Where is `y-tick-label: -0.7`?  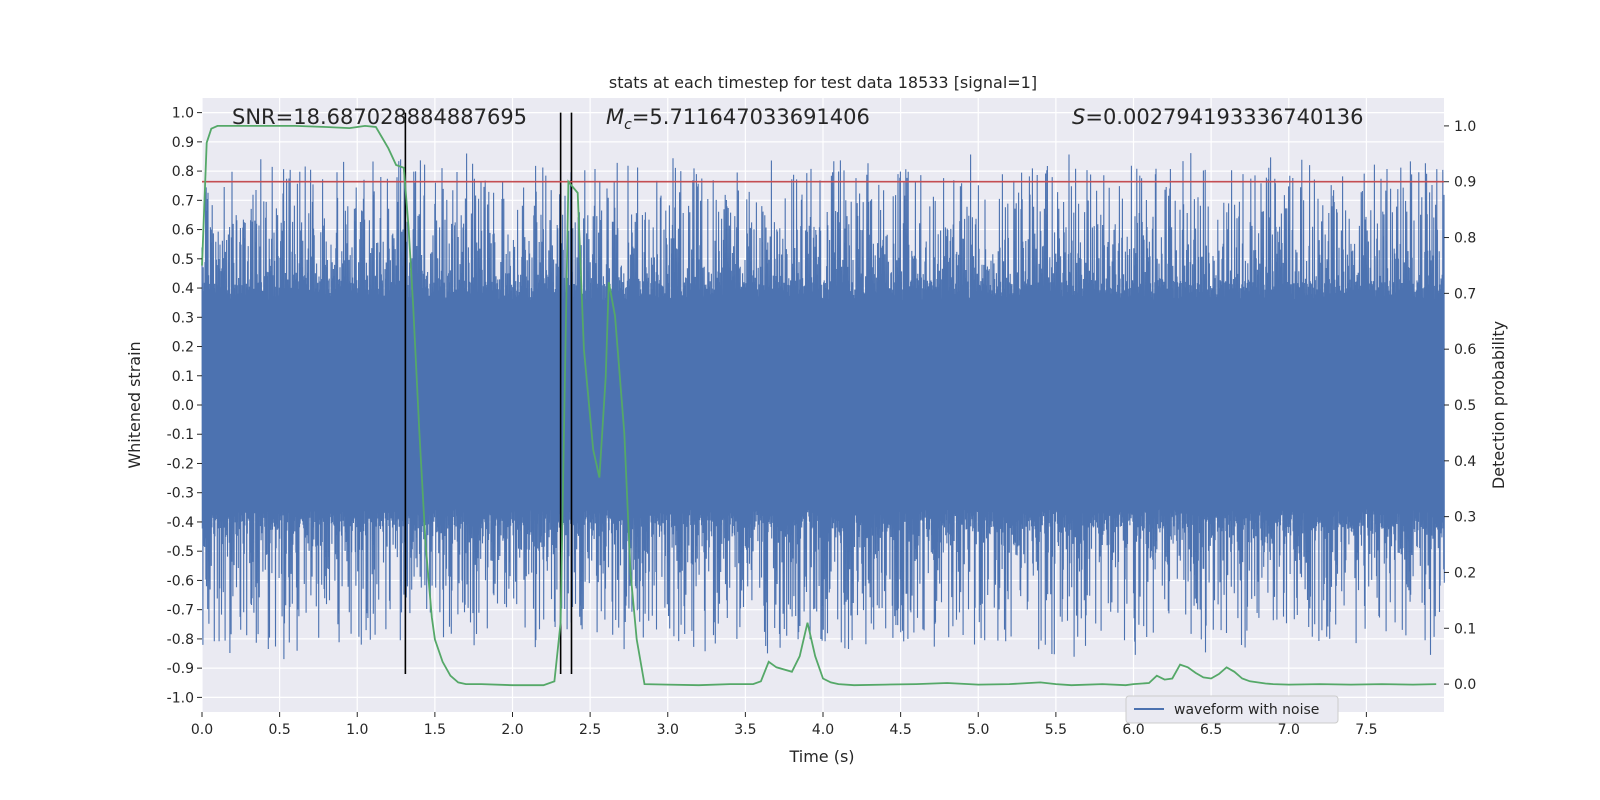
y-tick-label: -0.7 is located at coordinates (180, 611).